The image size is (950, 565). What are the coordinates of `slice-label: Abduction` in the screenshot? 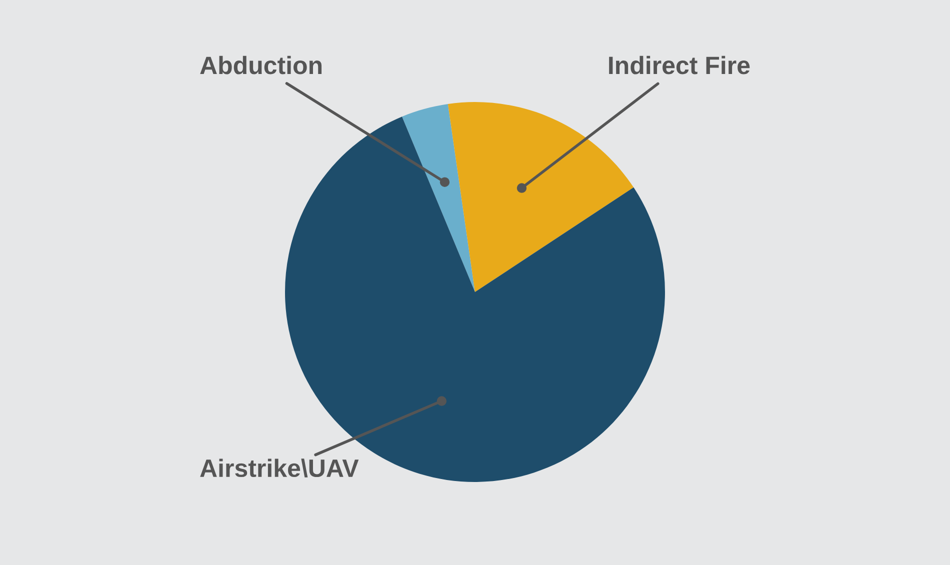 It's located at (261, 65).